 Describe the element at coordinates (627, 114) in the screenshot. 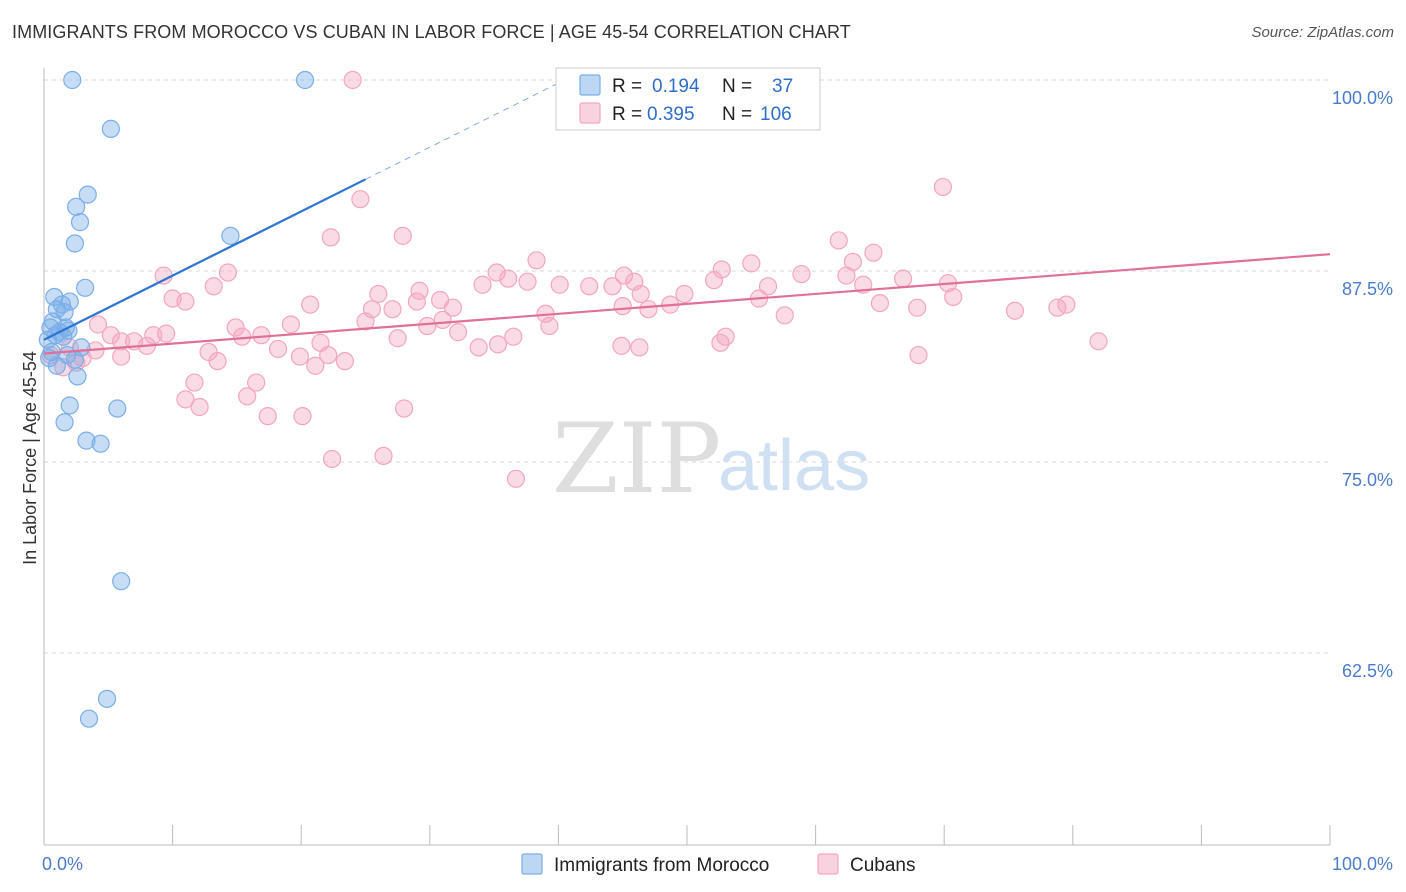

I see `legend-r-label-cubans: R =` at that location.